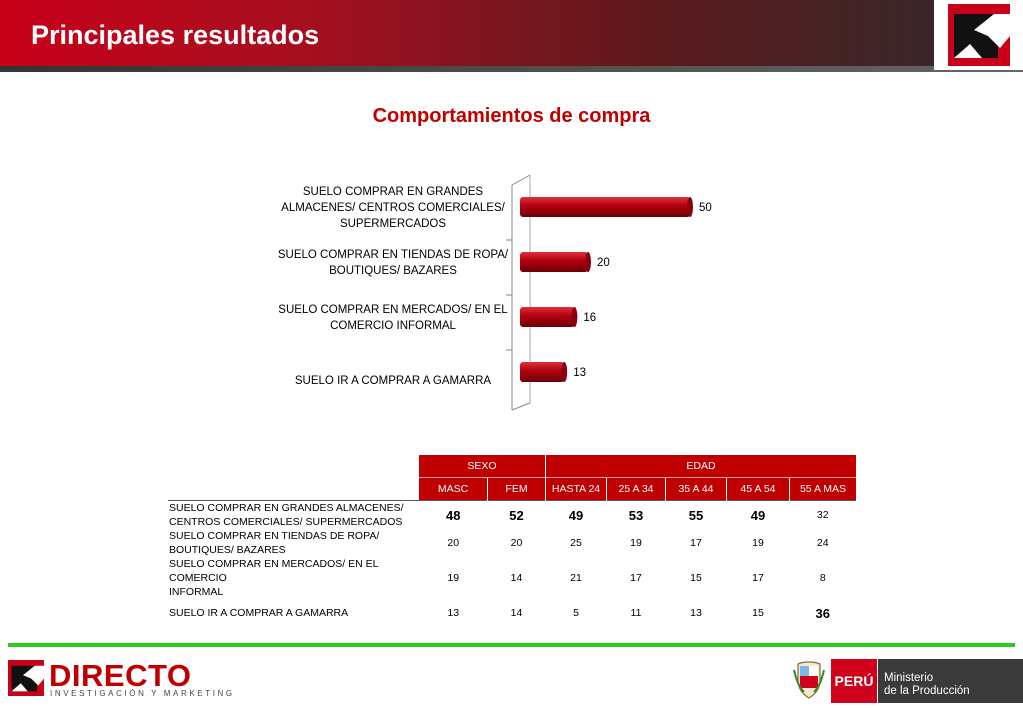  Describe the element at coordinates (822, 543) in the screenshot. I see `table-cell: 24` at that location.